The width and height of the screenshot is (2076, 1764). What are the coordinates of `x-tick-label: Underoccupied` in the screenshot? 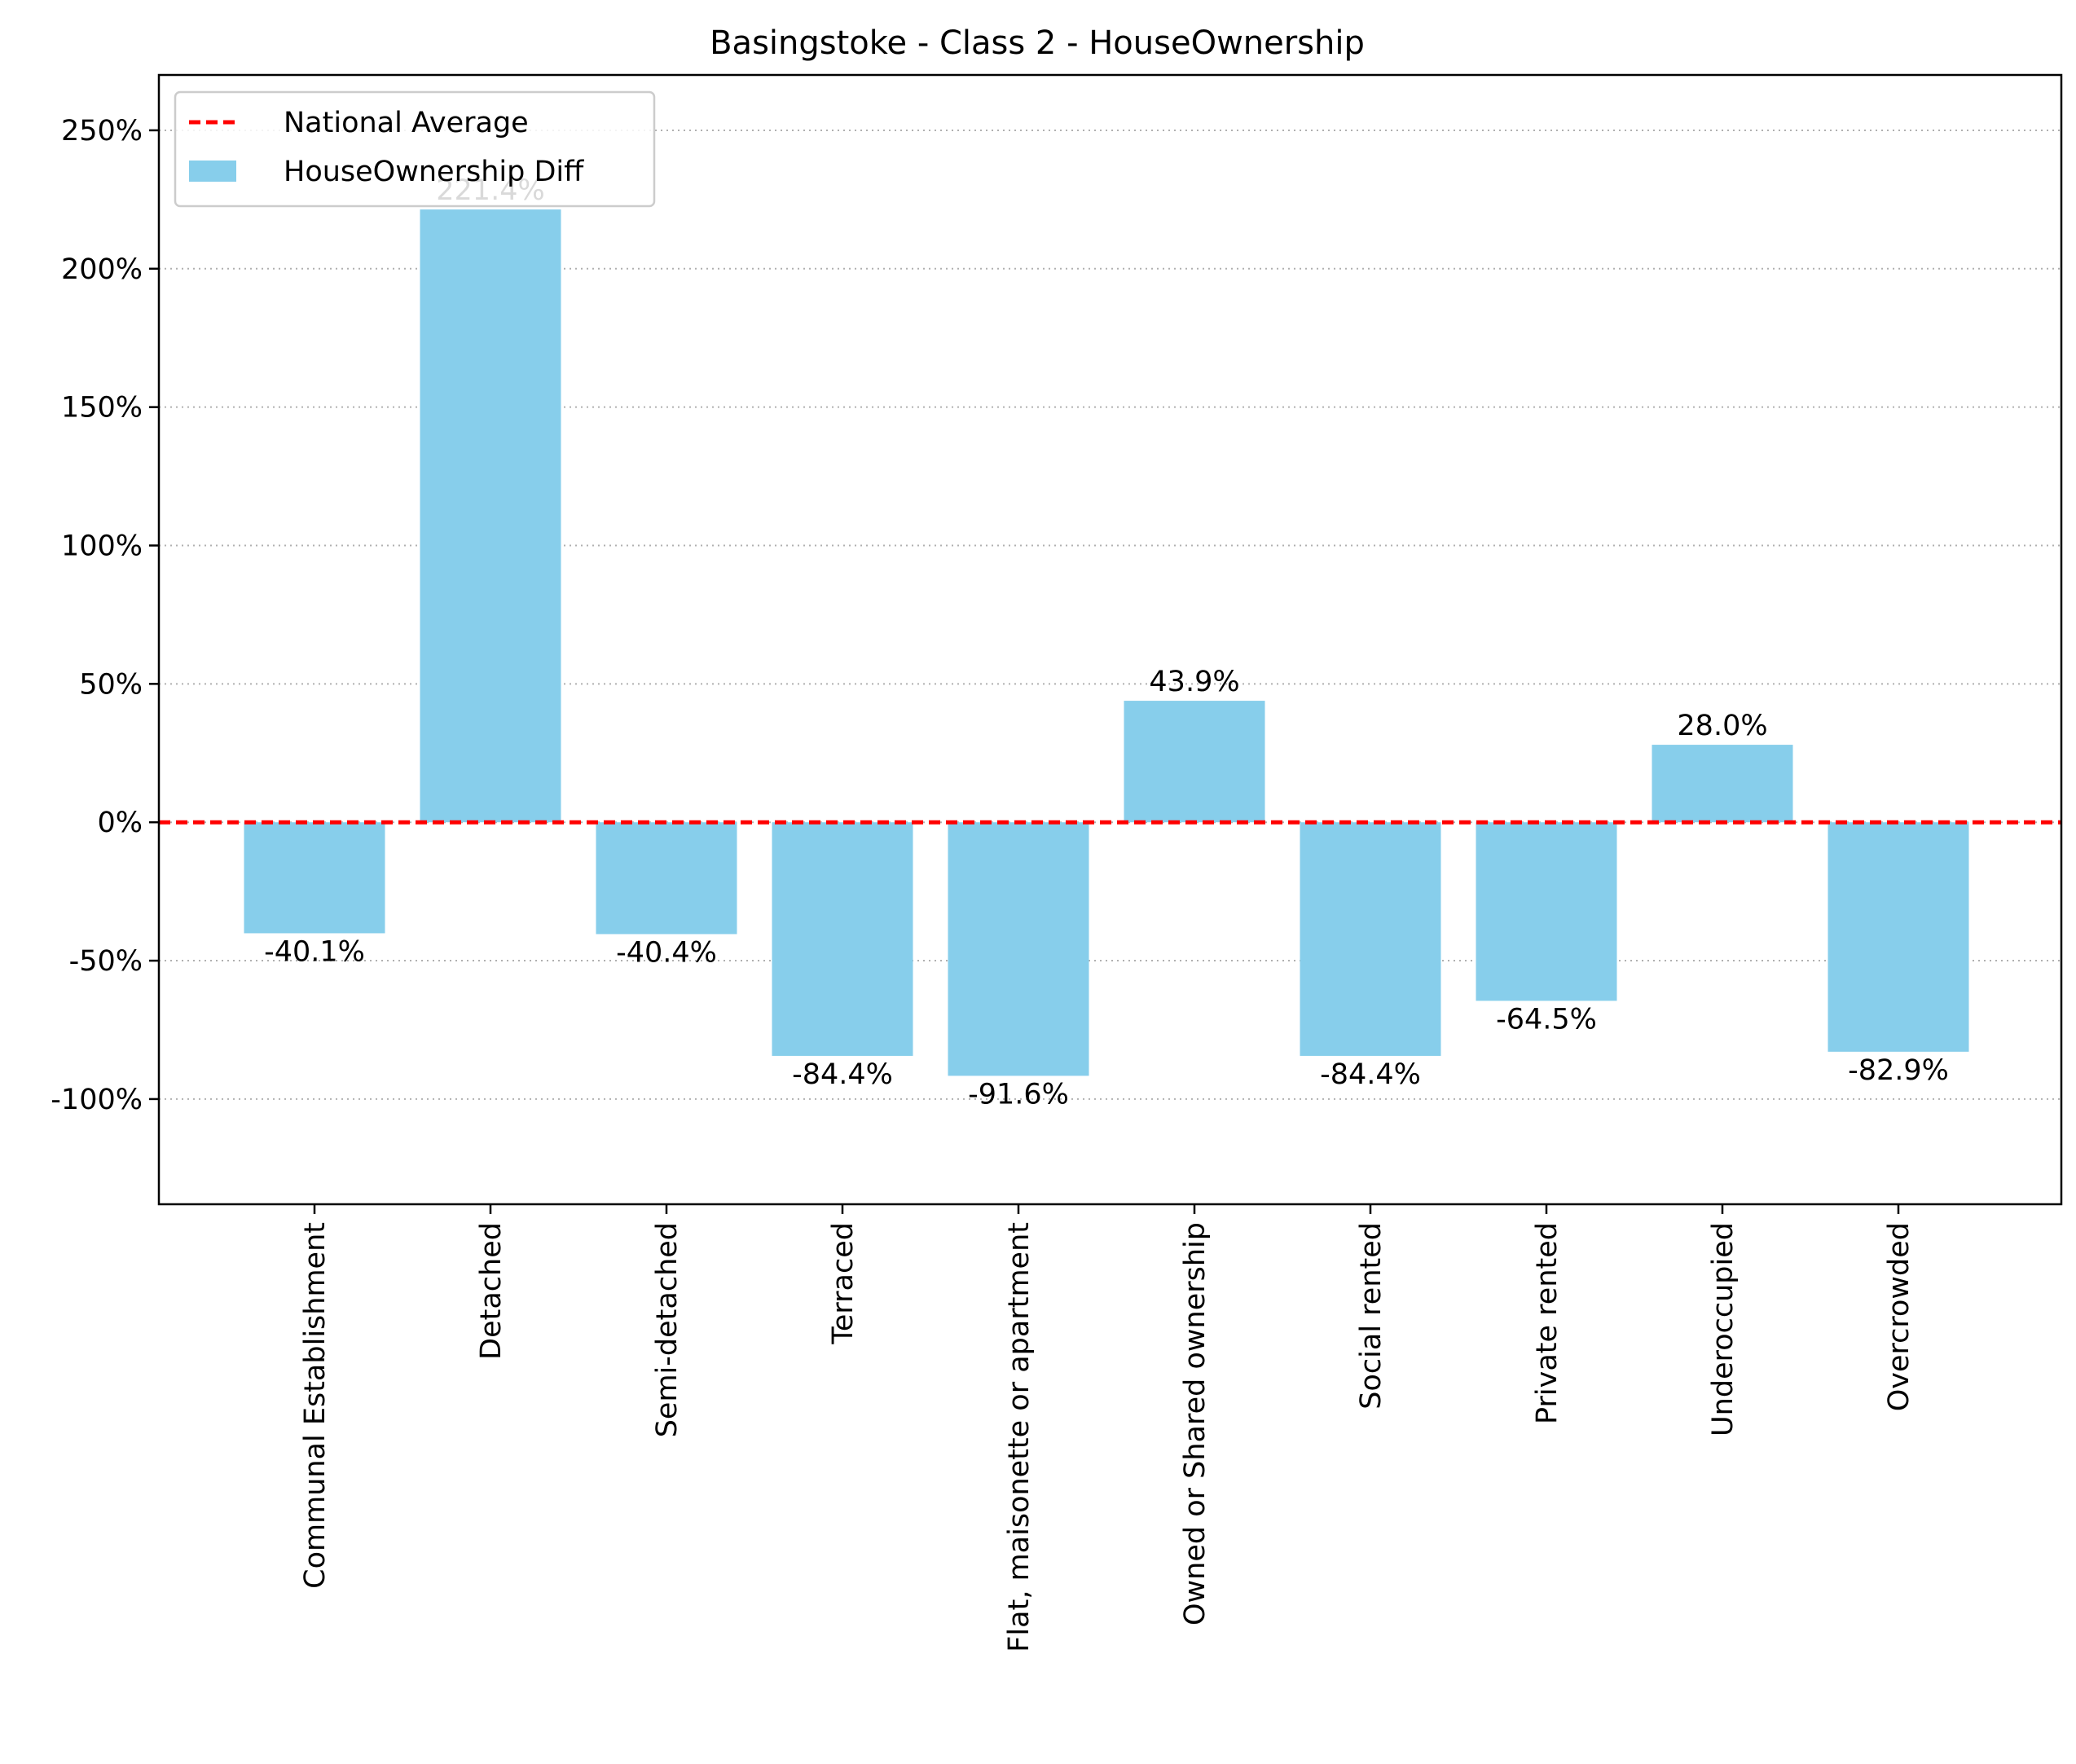 It's located at (1723, 1329).